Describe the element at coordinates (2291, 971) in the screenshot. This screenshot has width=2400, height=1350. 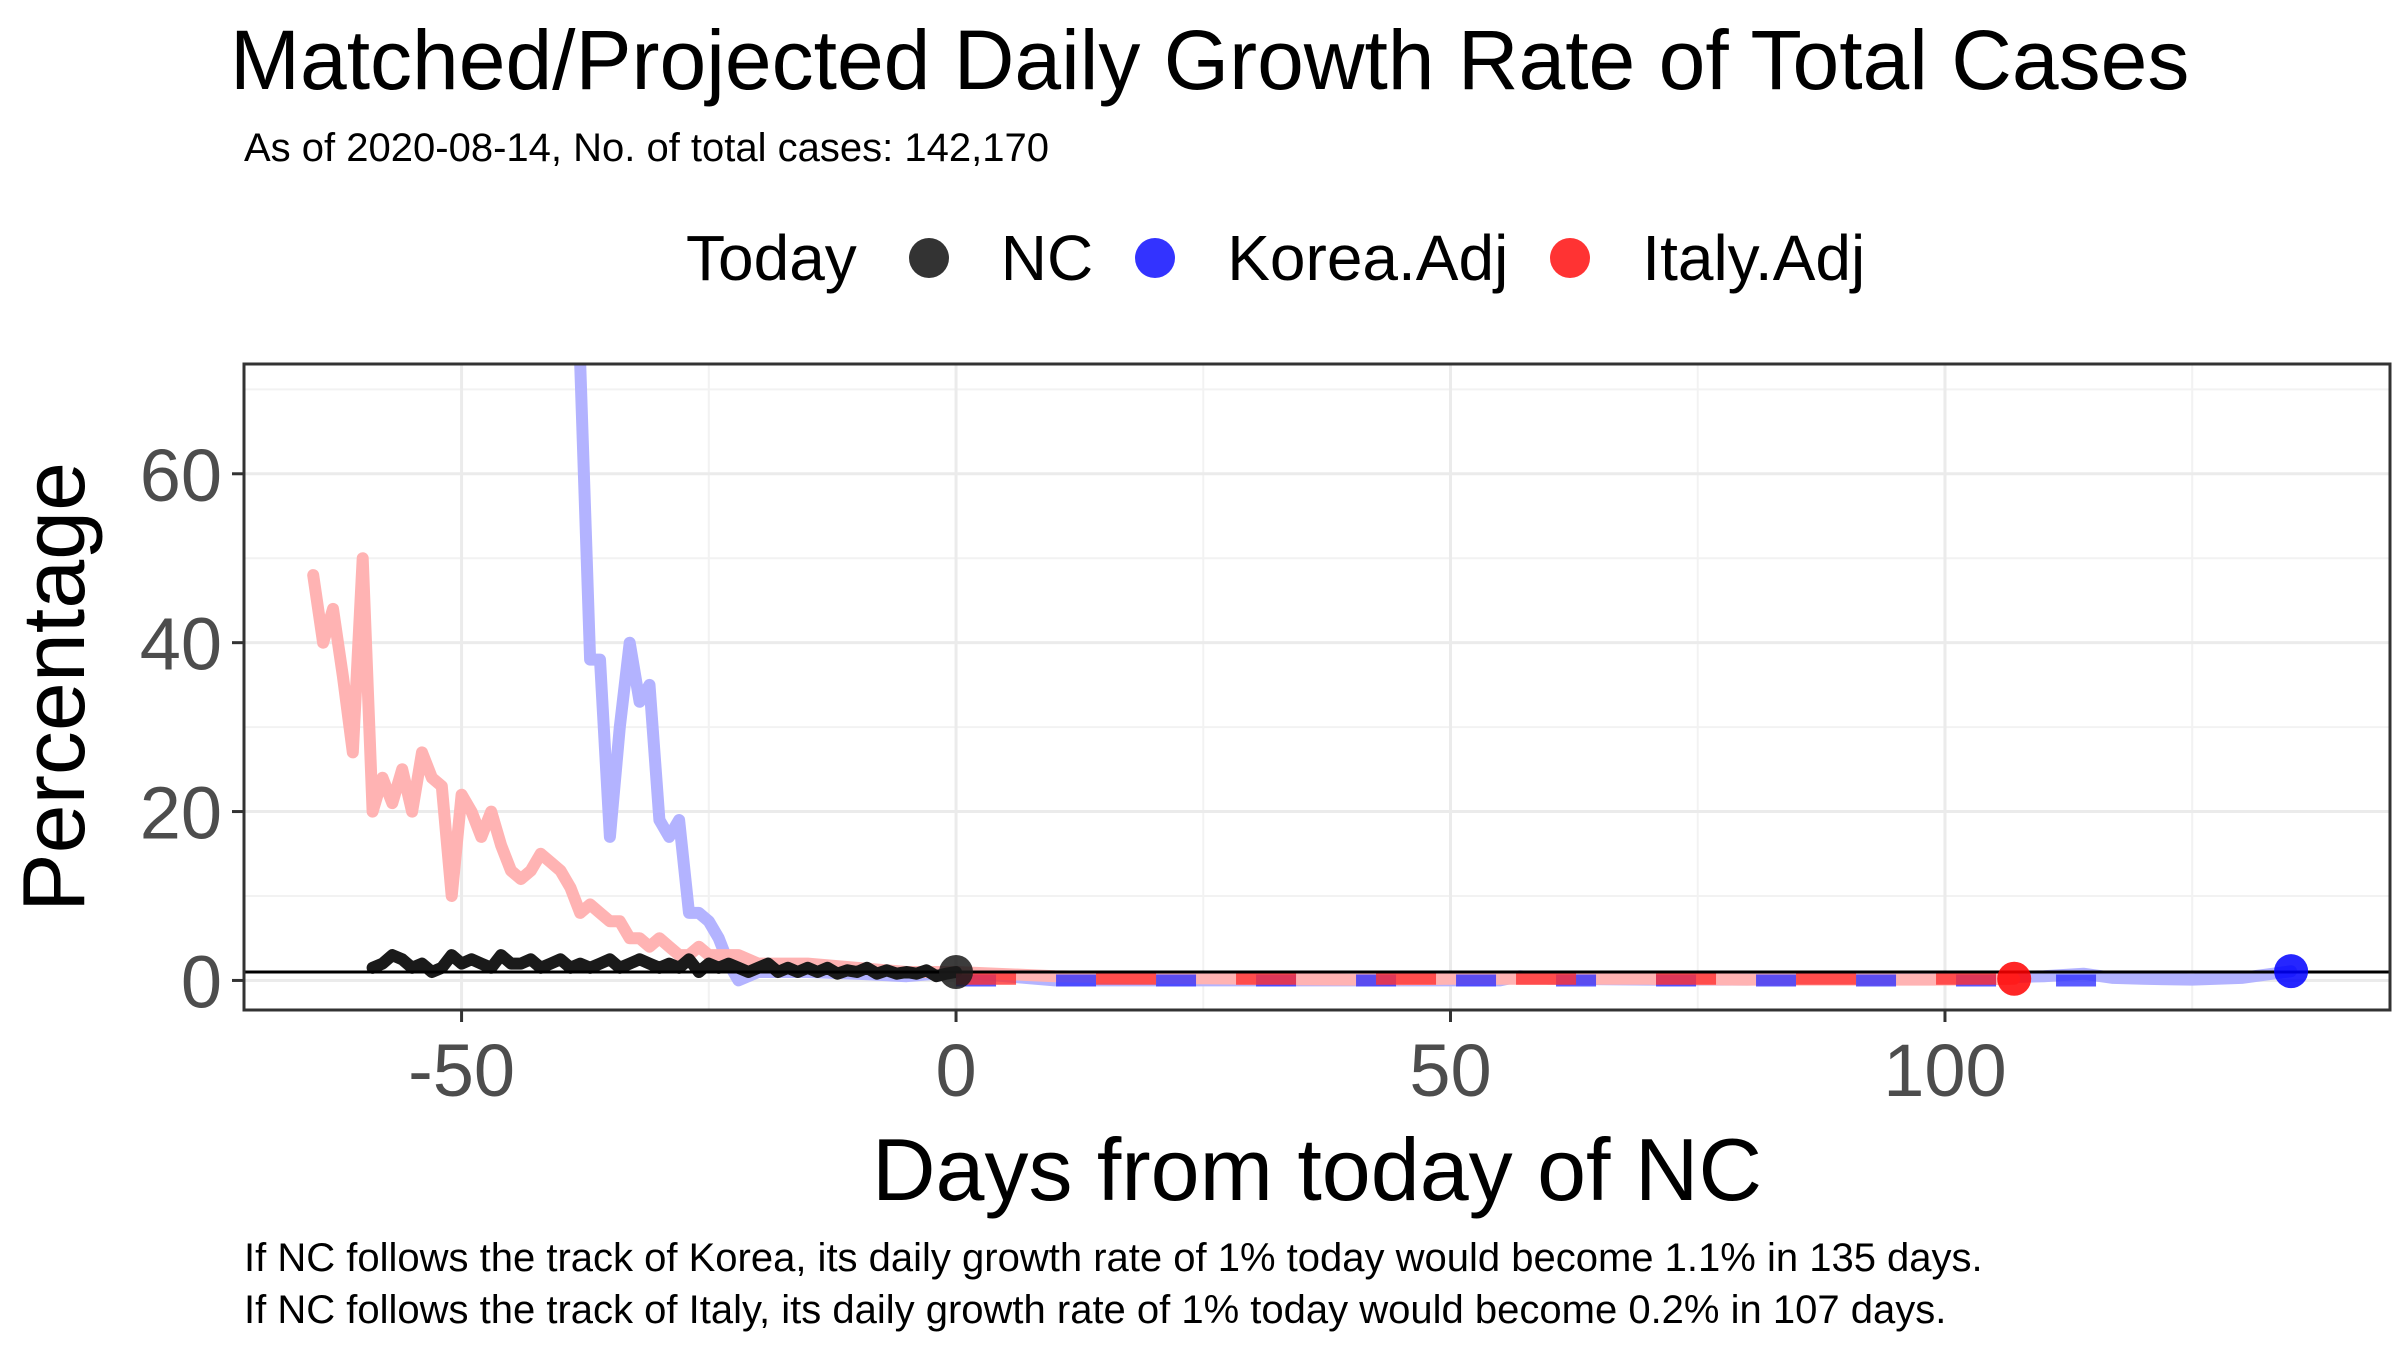
I see `today-point-korea-adj` at that location.